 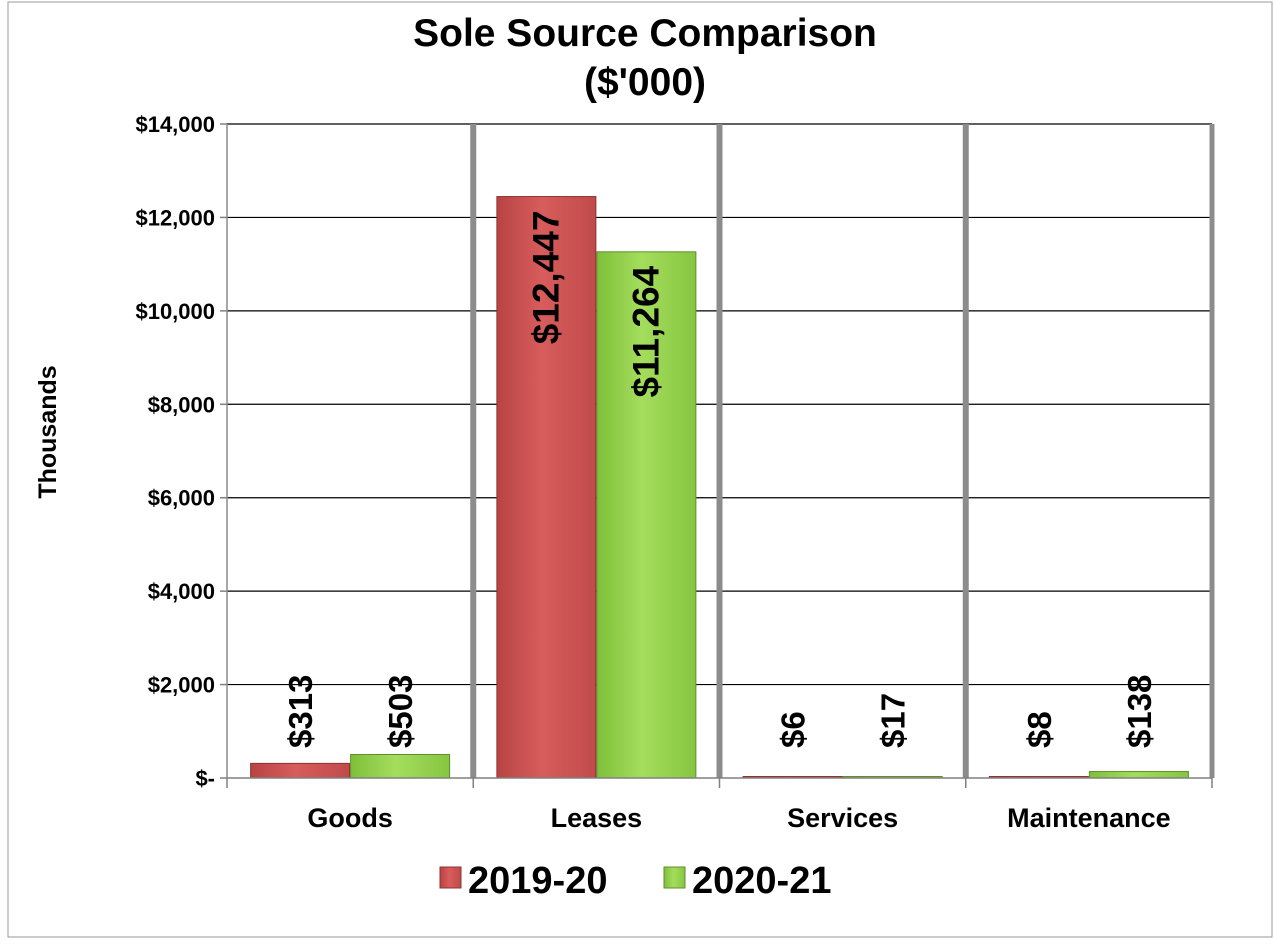 I want to click on legend-label: 2019-20, so click(x=537, y=881).